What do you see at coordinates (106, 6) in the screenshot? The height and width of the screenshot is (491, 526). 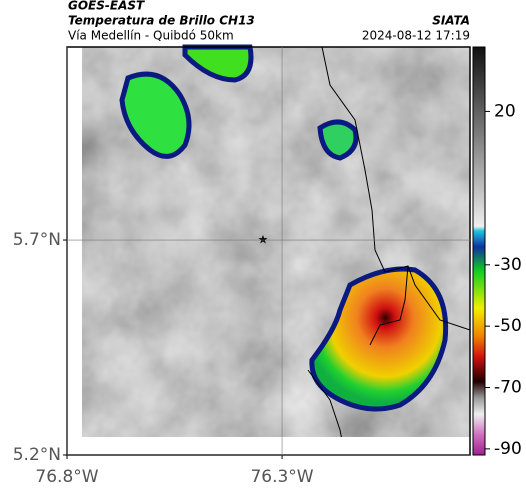 I see `satellite: GOES-EAST` at bounding box center [106, 6].